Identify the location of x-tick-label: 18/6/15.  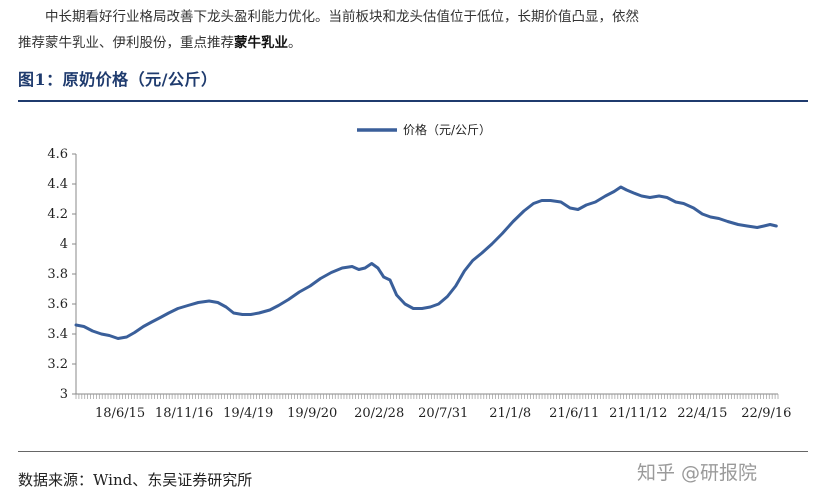
(120, 413).